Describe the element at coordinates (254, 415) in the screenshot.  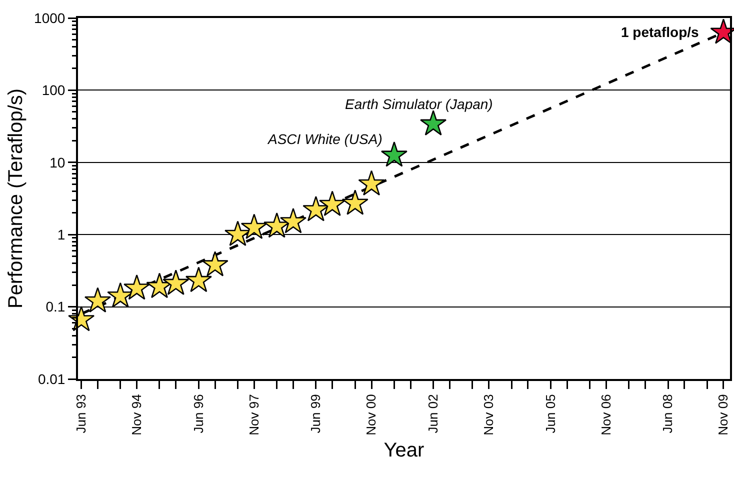
I see `x-tick-label: Nov 97` at that location.